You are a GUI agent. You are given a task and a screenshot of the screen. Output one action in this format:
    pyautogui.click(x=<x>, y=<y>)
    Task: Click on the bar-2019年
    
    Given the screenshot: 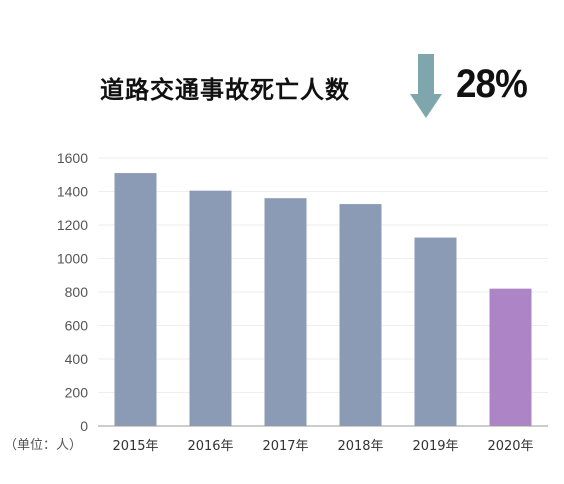 What is the action you would take?
    pyautogui.click(x=435, y=331)
    